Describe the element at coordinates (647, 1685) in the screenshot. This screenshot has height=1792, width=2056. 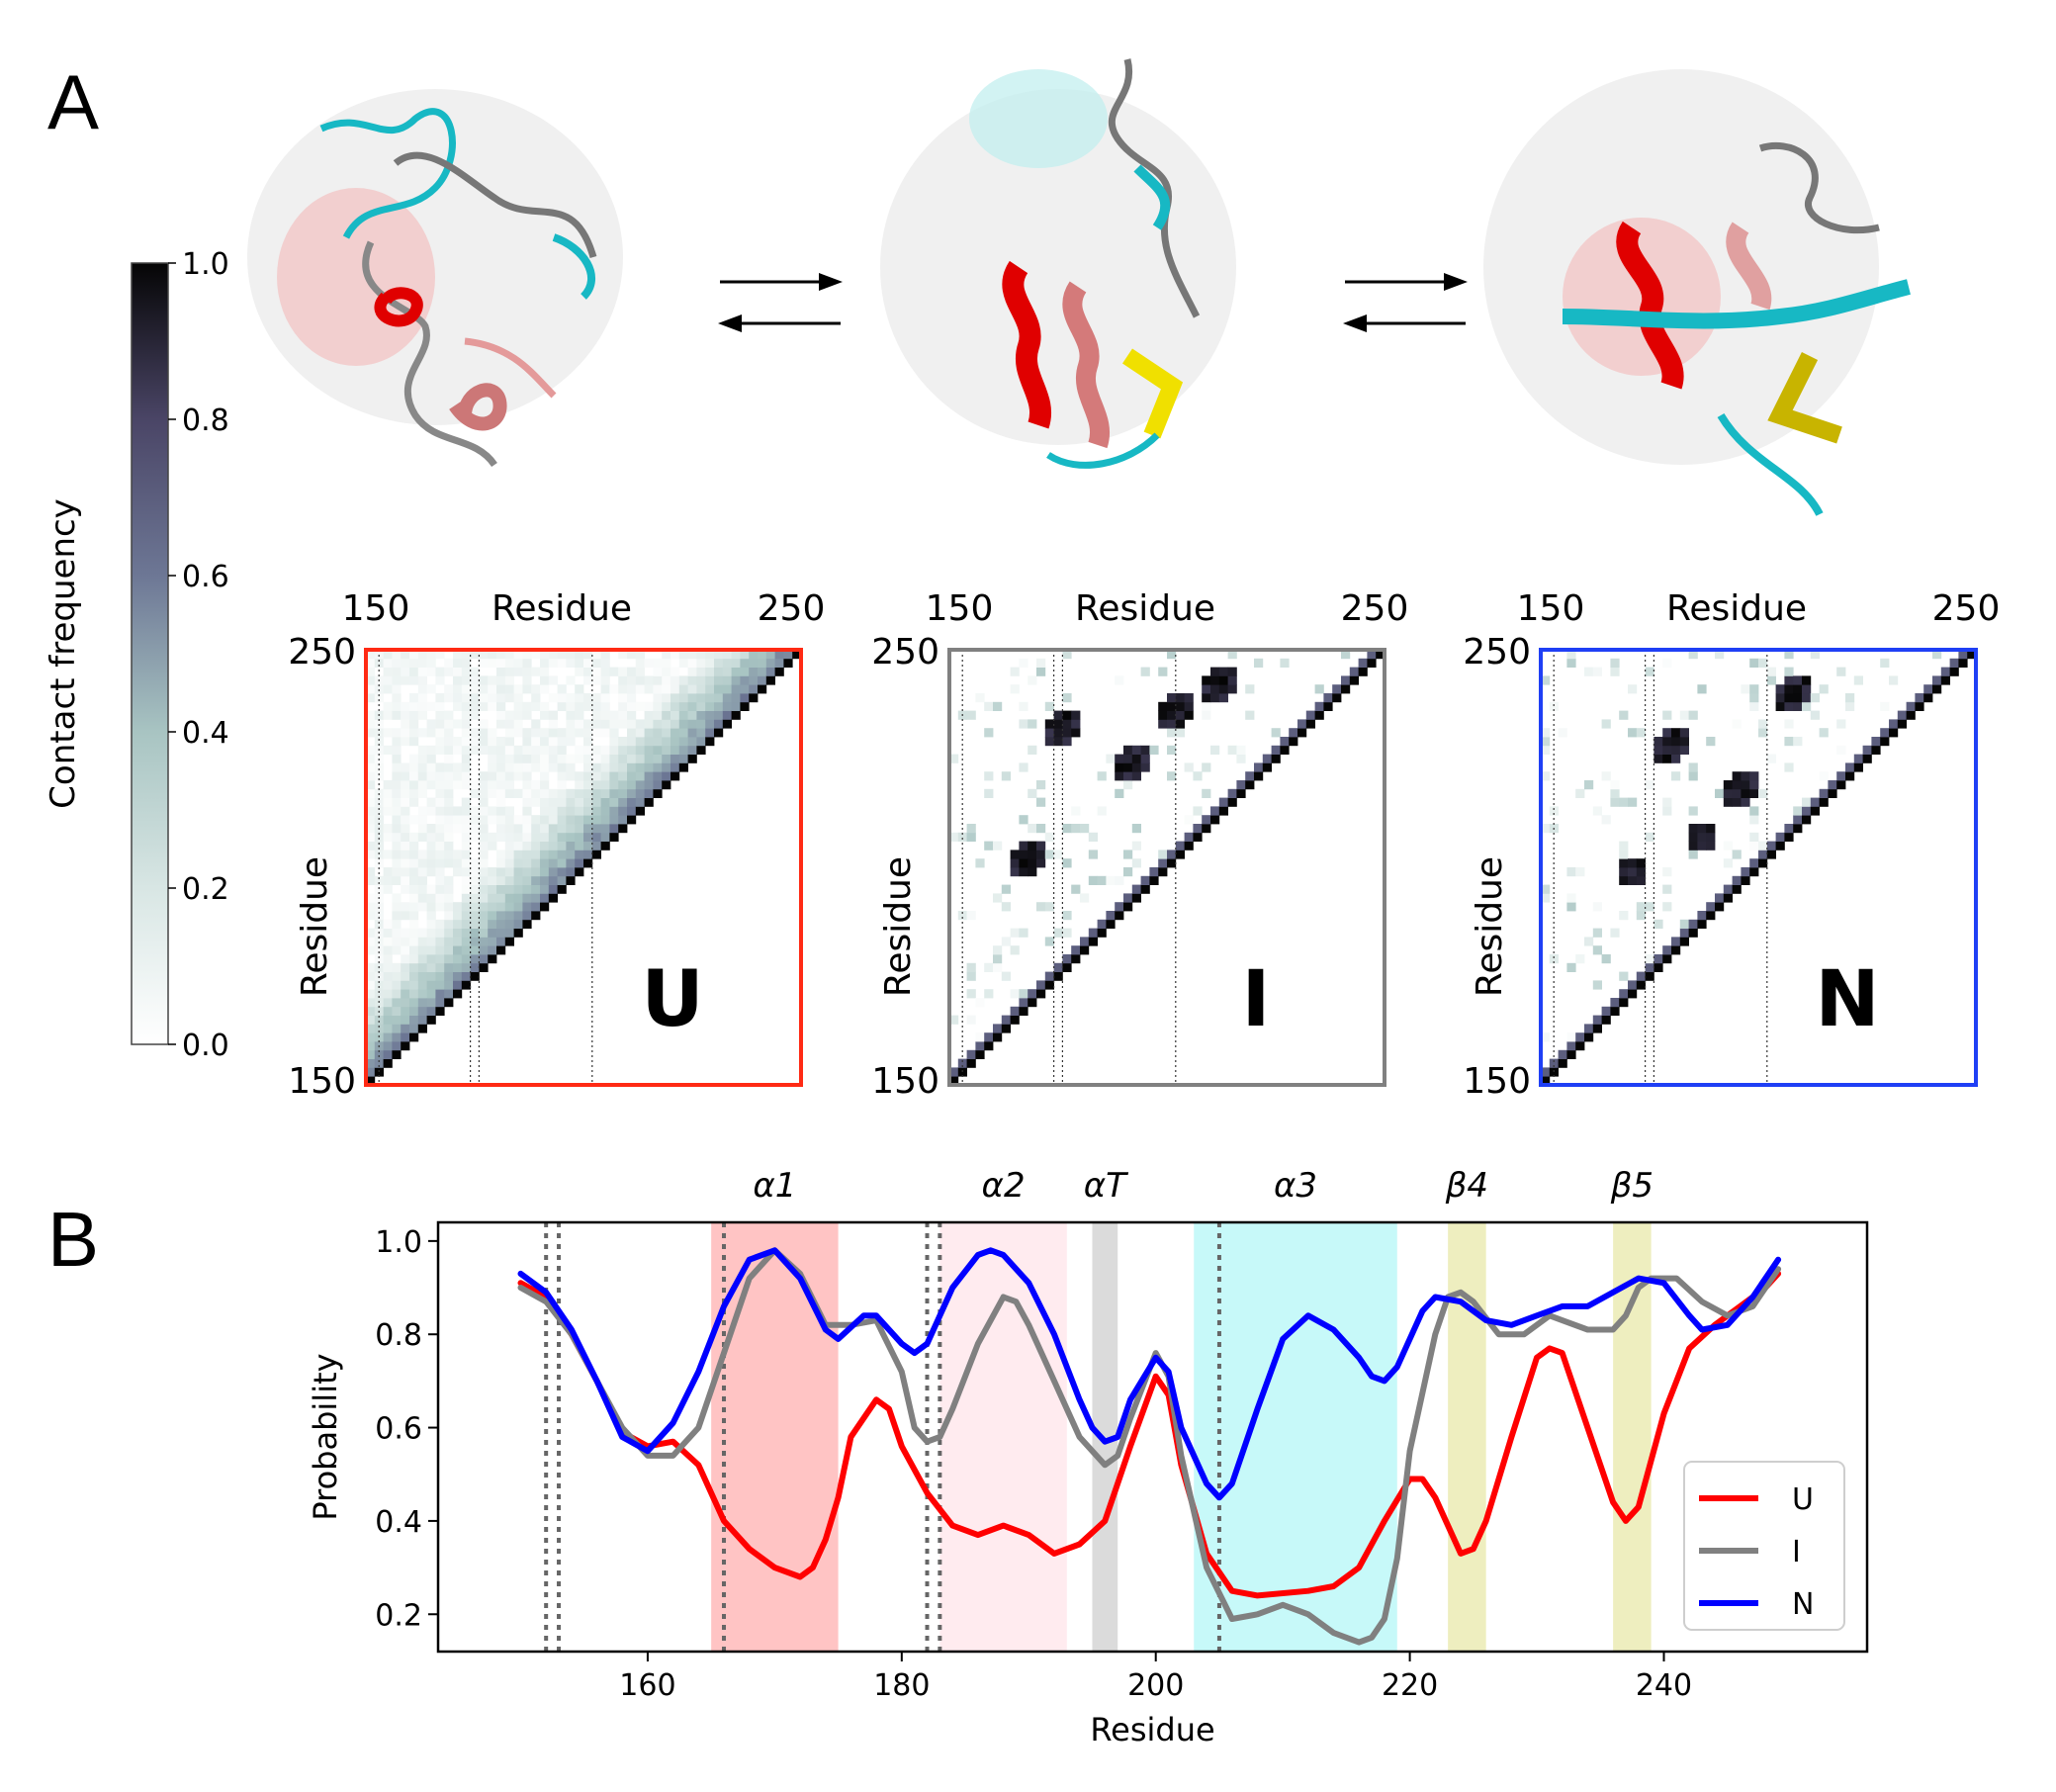
I see `x-tick-label: 160` at that location.